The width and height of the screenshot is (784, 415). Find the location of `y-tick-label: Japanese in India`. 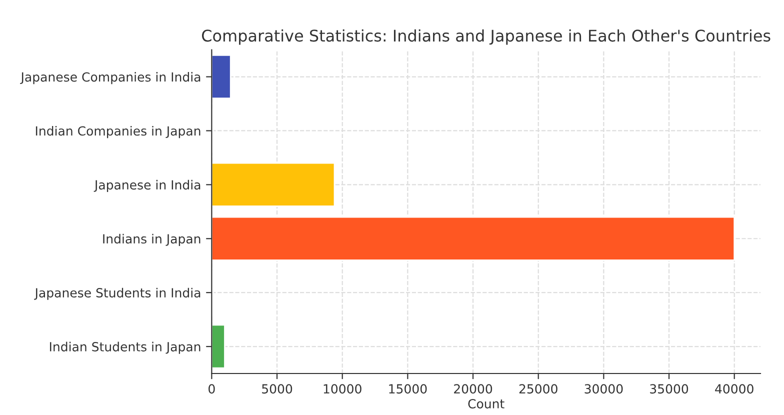

y-tick-label: Japanese in India is located at coordinates (147, 186).